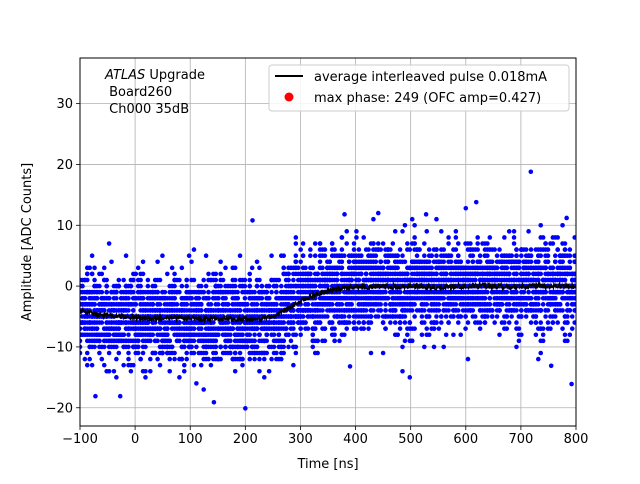 The image size is (640, 484). I want to click on x-tick-label: 700, so click(520, 439).